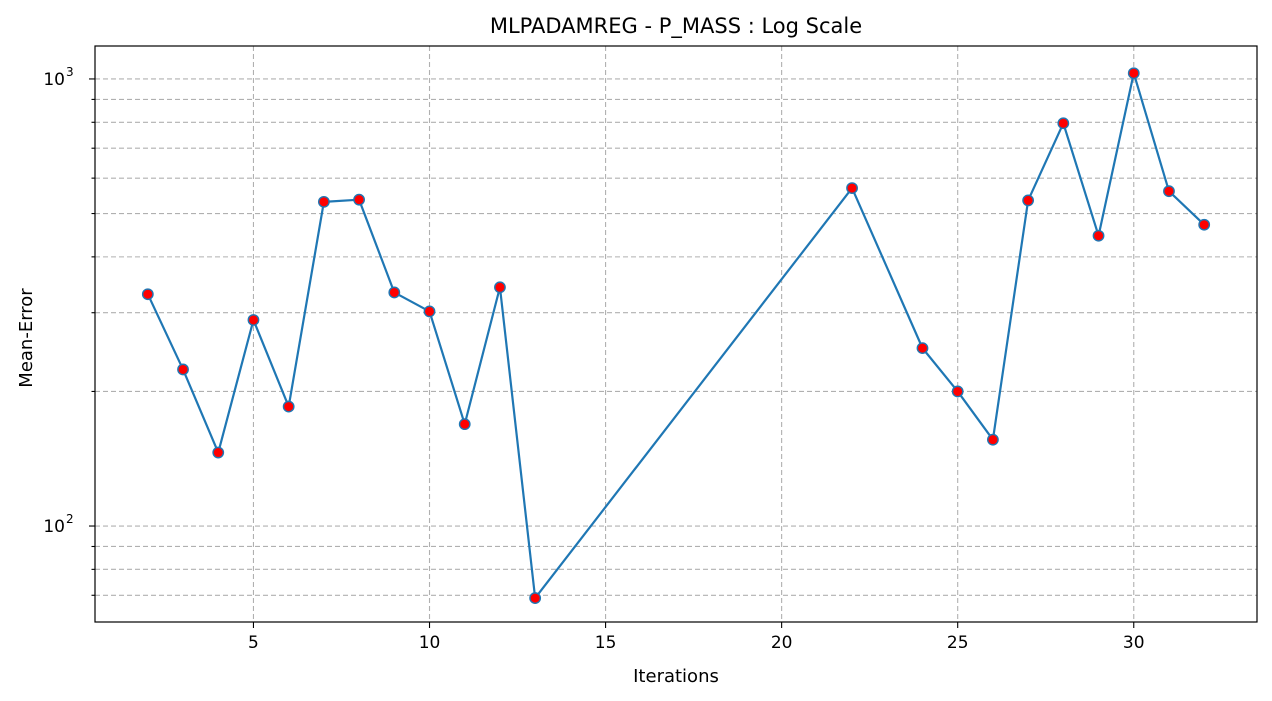 The width and height of the screenshot is (1272, 701). I want to click on x-axis-label: Iterations, so click(676, 676).